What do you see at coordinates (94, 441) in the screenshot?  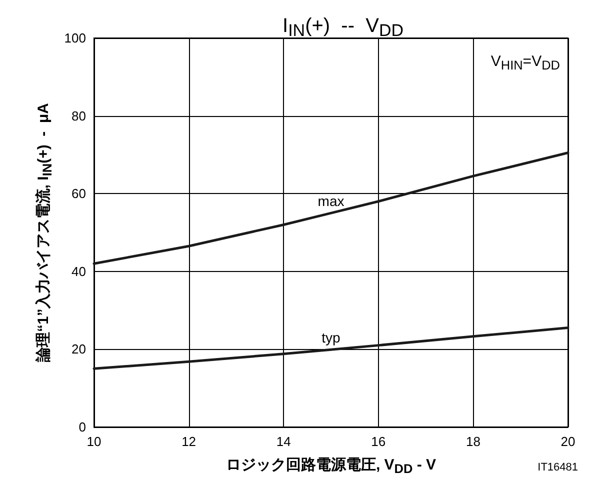 I see `x-tick-label: 10` at bounding box center [94, 441].